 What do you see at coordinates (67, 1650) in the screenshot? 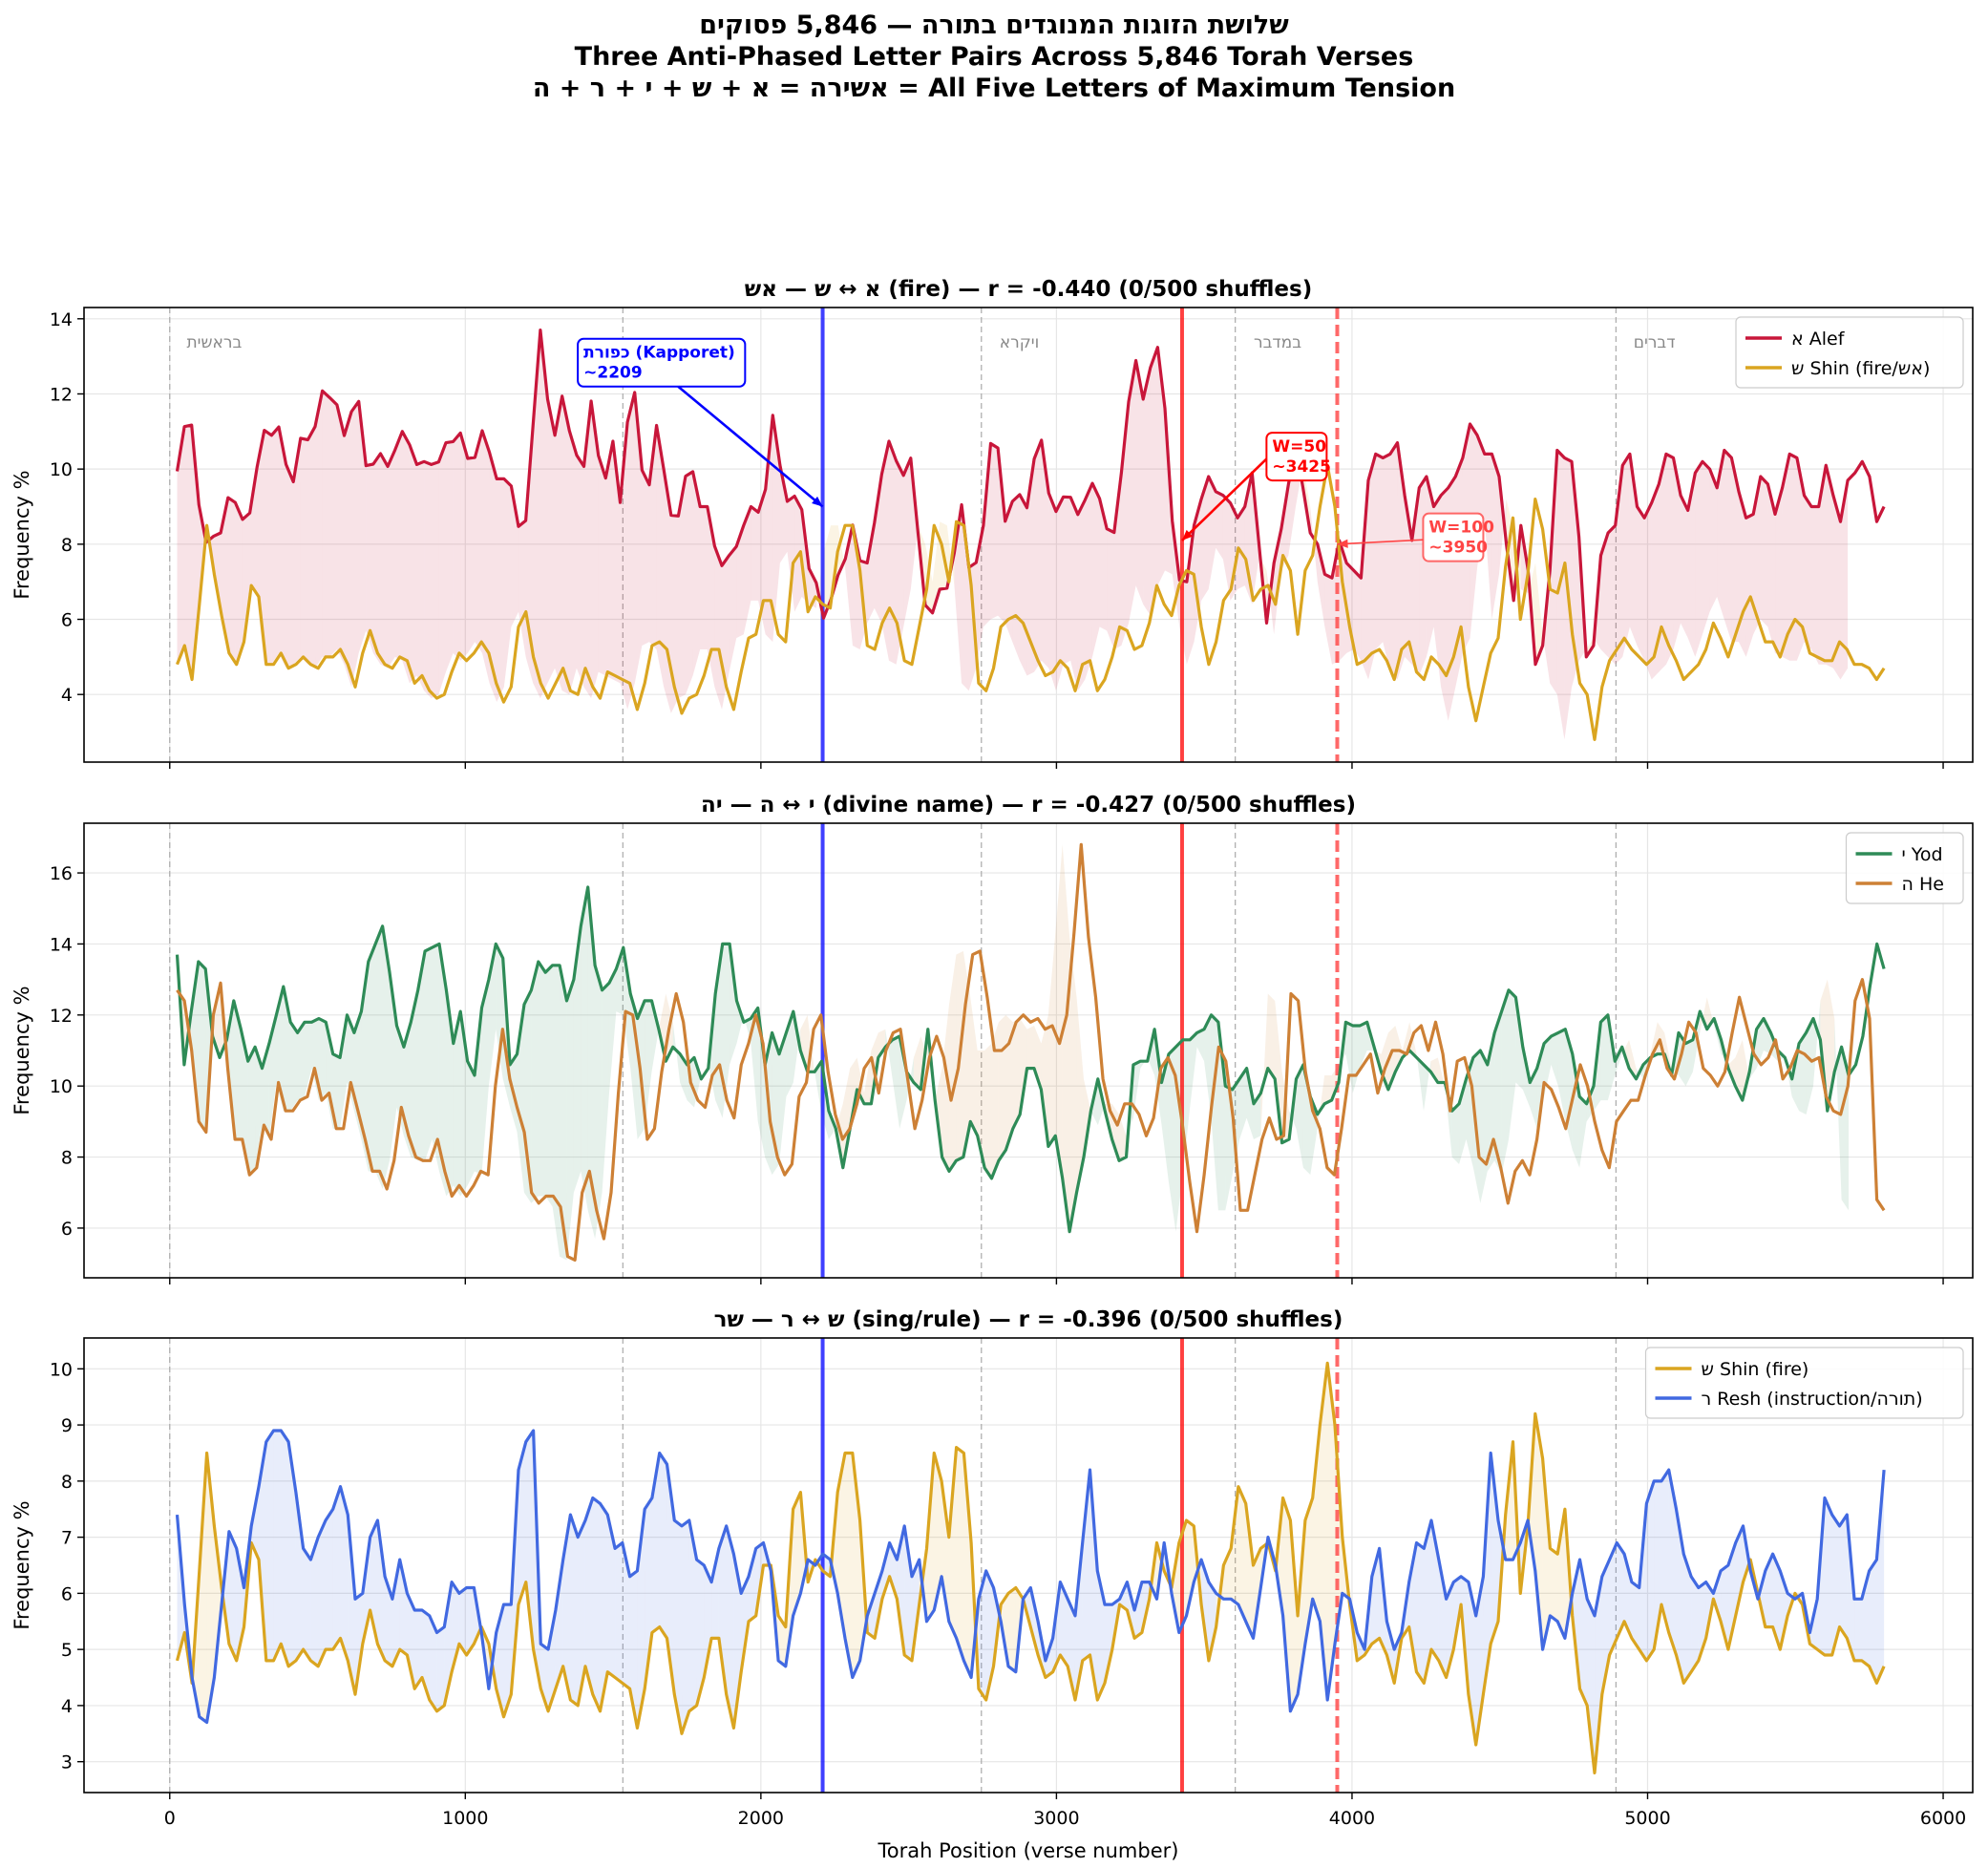
I see `y-tick-label: 5` at bounding box center [67, 1650].